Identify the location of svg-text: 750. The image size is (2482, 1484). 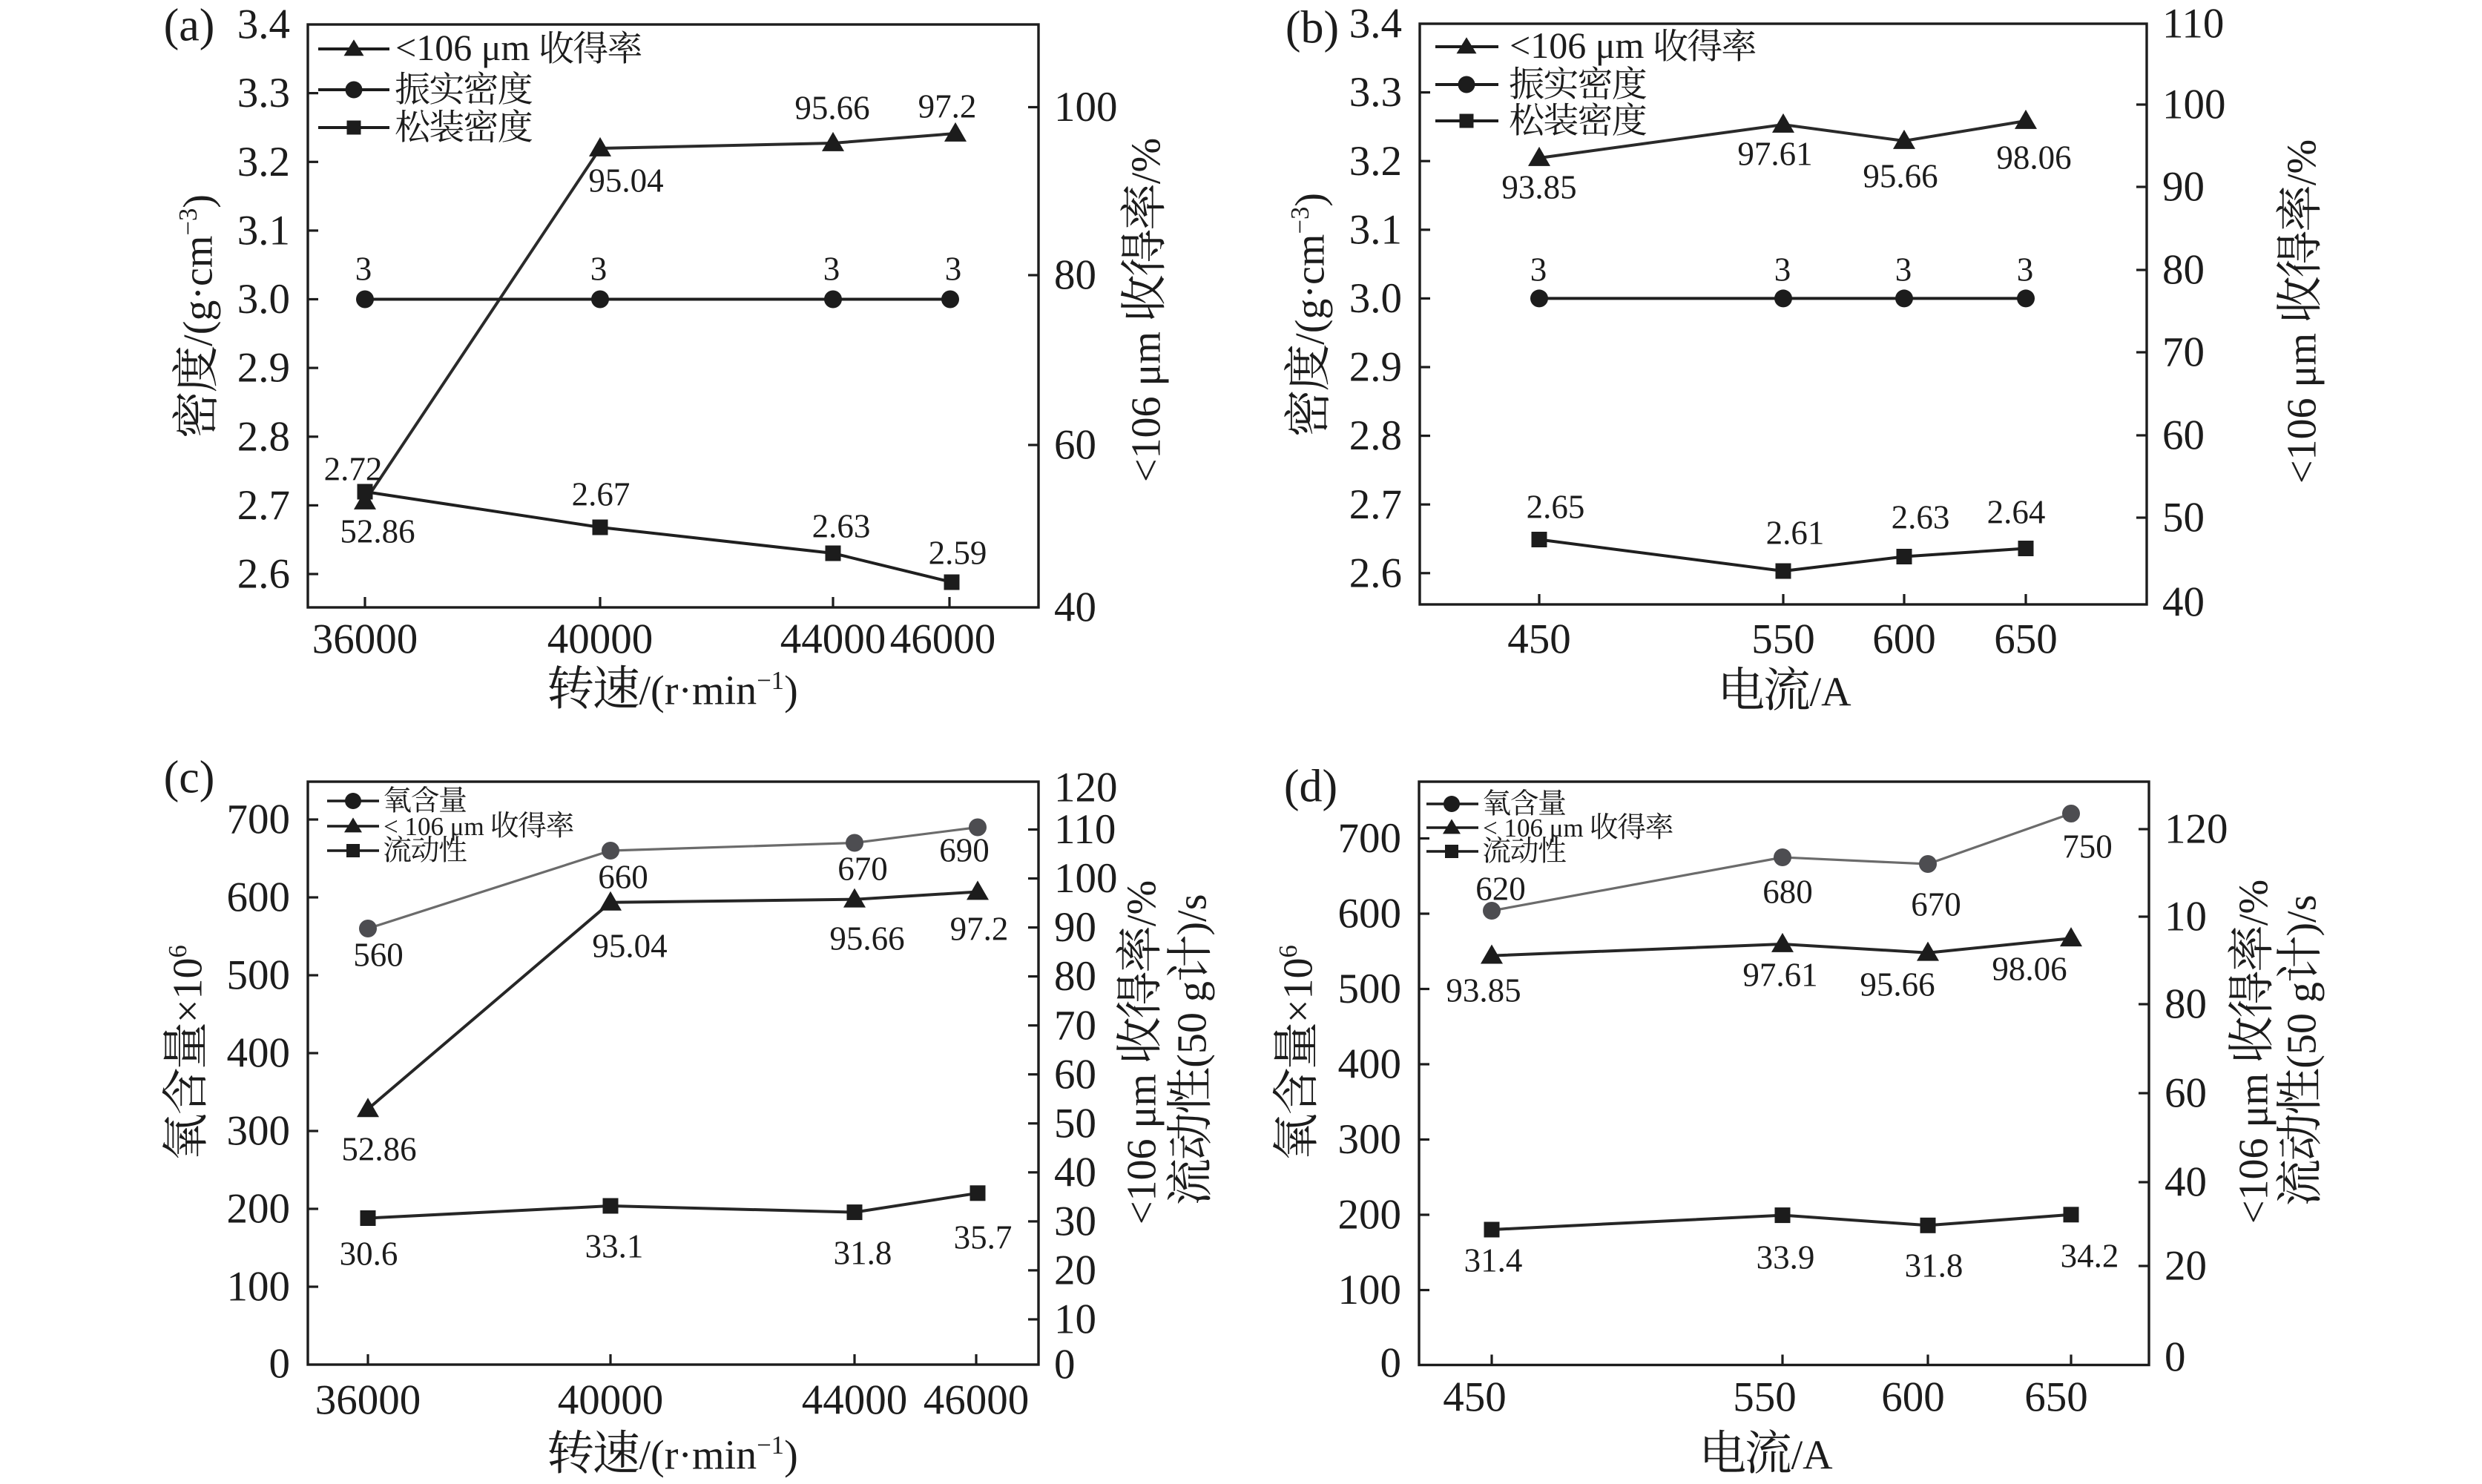
(2087, 846).